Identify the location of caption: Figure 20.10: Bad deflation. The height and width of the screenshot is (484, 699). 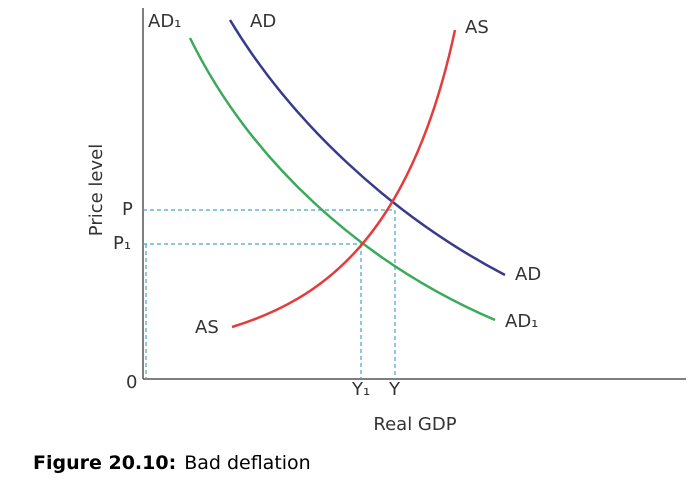
(172, 463).